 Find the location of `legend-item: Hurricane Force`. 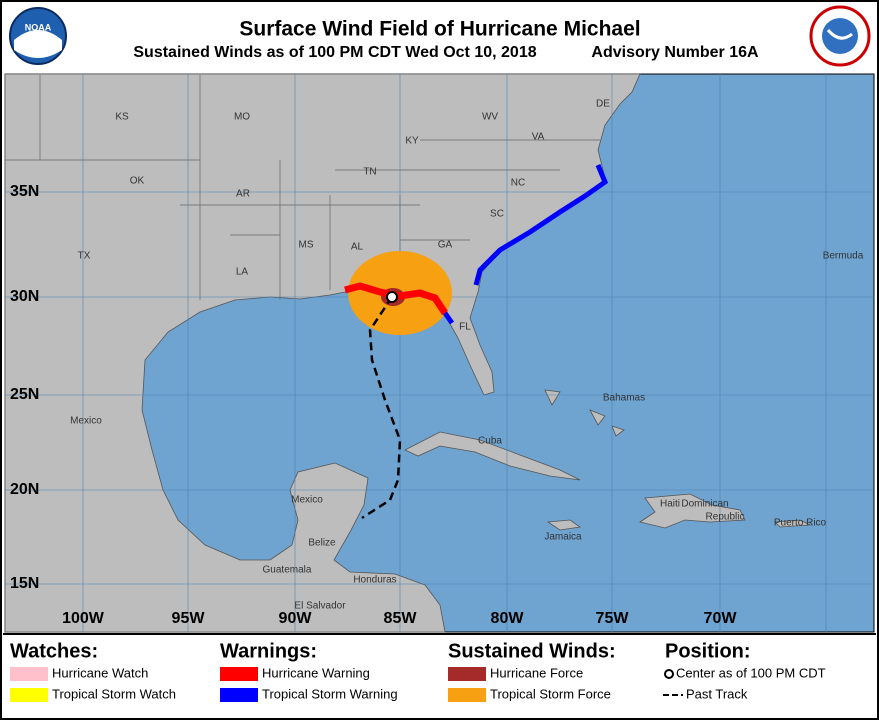

legend-item: Hurricane Force is located at coordinates (536, 672).